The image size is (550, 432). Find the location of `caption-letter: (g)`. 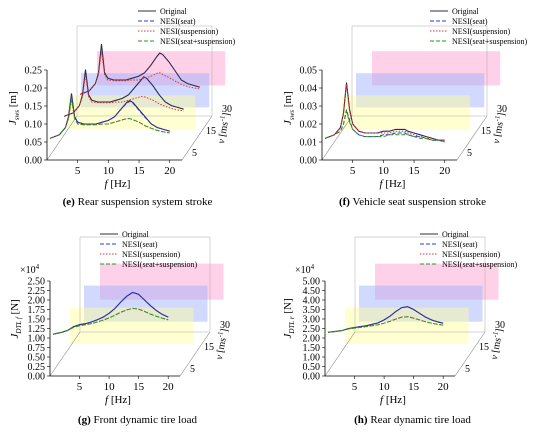

caption-letter: (g) is located at coordinates (84, 420).